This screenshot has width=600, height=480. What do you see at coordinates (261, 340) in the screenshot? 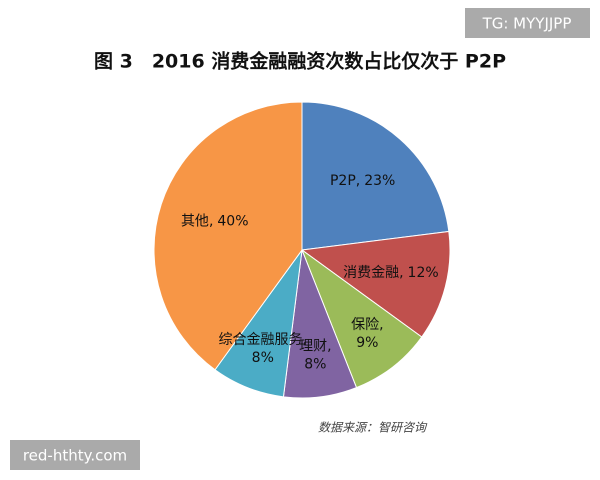
I see `category-label: 综合金融服务` at bounding box center [261, 340].